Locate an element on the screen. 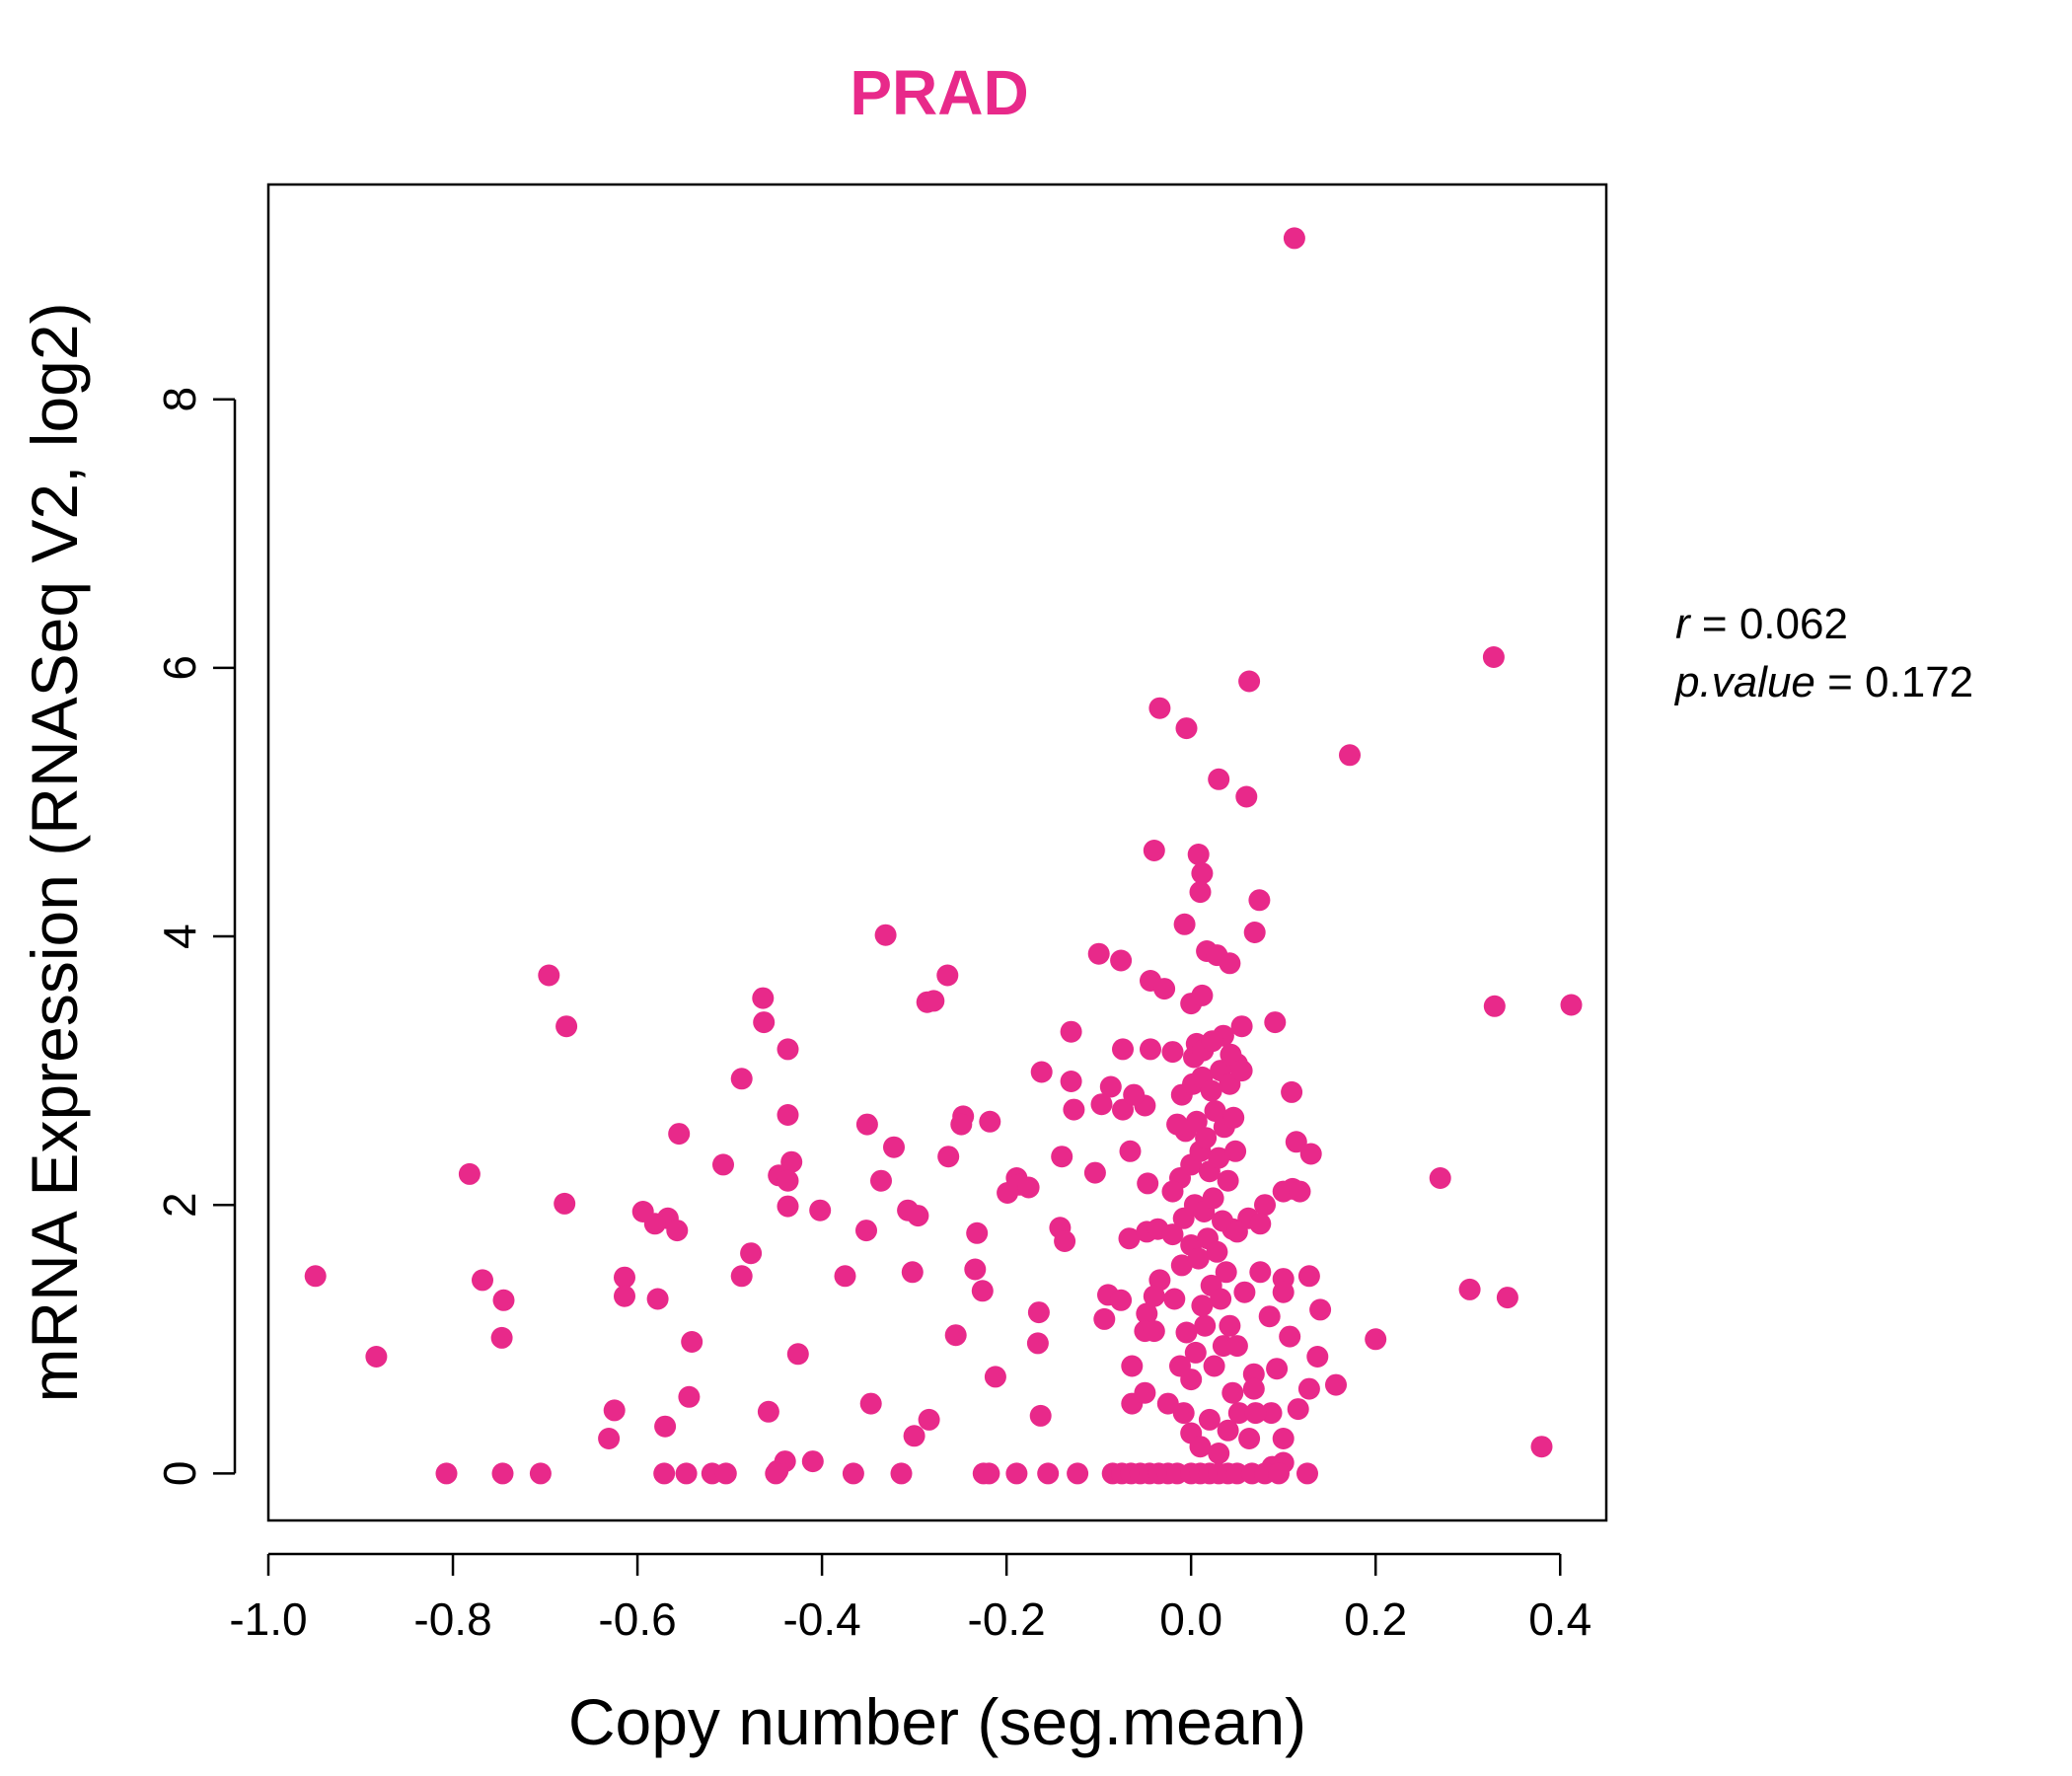 Image resolution: width=2072 pixels, height=1776 pixels. y-tick-label: 4 is located at coordinates (179, 937).